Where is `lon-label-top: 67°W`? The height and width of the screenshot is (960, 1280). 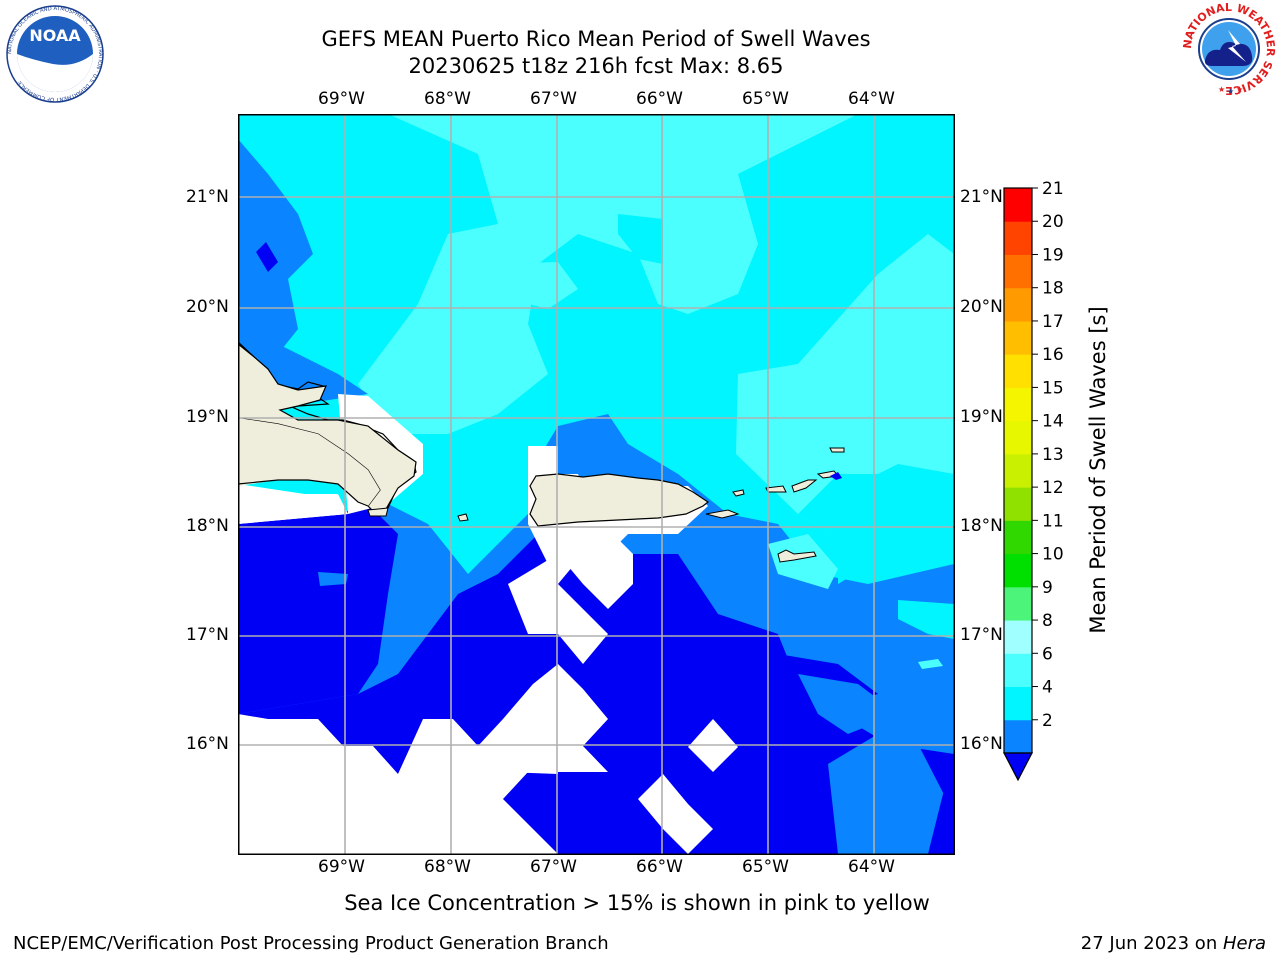 lon-label-top: 67°W is located at coordinates (553, 99).